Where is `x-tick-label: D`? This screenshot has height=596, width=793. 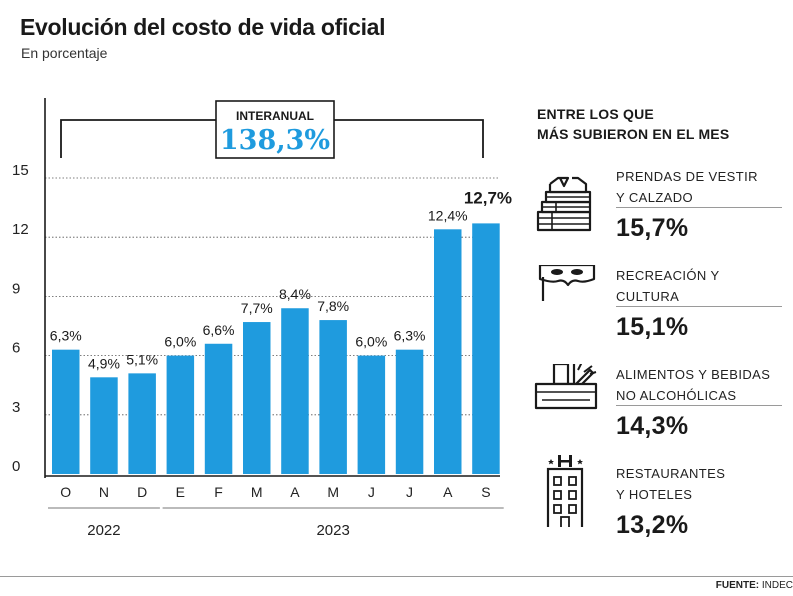
x-tick-label: D is located at coordinates (142, 492).